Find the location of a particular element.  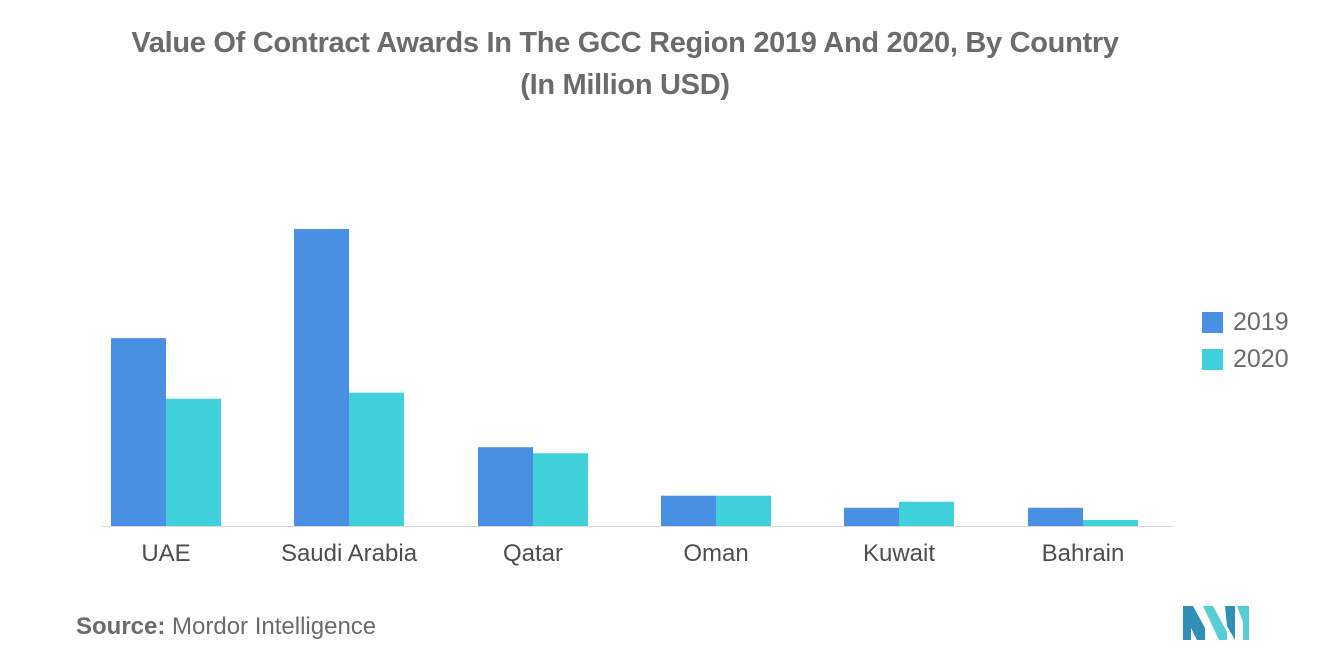

legend-swatch-2020 is located at coordinates (1212, 359).